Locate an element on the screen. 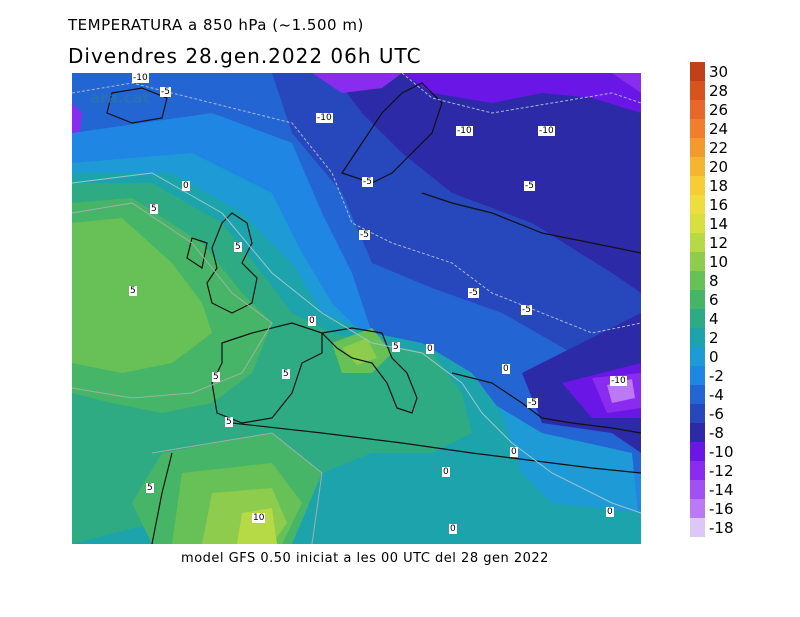 This screenshot has width=800, height=617. legend-label: -18 is located at coordinates (721, 528).